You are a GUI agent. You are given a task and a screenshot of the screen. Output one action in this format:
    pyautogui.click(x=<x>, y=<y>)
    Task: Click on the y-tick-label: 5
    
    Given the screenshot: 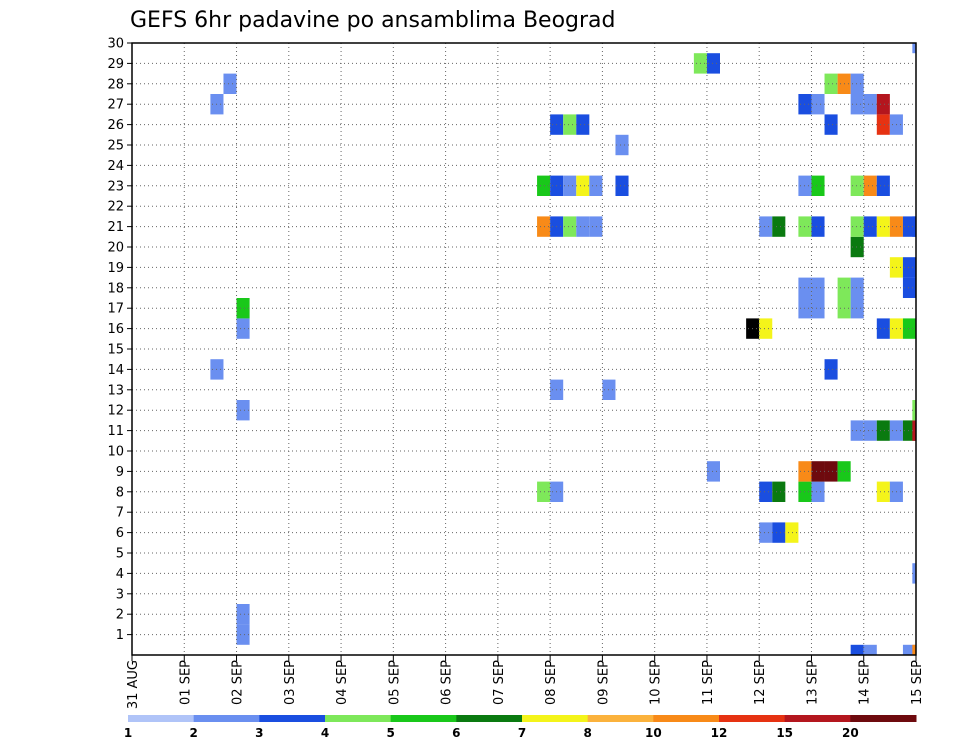 What is the action you would take?
    pyautogui.click(x=120, y=554)
    